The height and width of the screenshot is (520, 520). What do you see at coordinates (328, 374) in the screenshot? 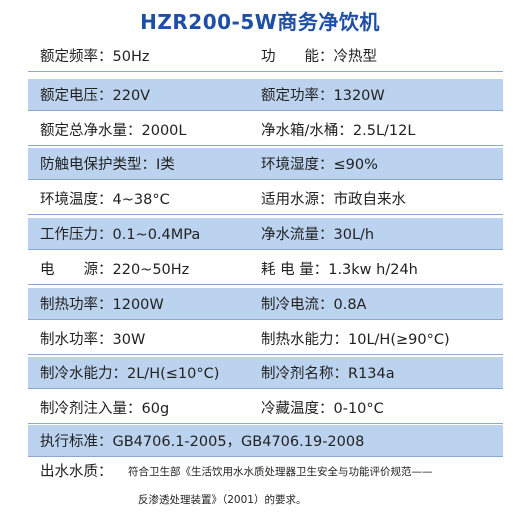
I see `spec-cell: 制冷剂名称：R134a` at bounding box center [328, 374].